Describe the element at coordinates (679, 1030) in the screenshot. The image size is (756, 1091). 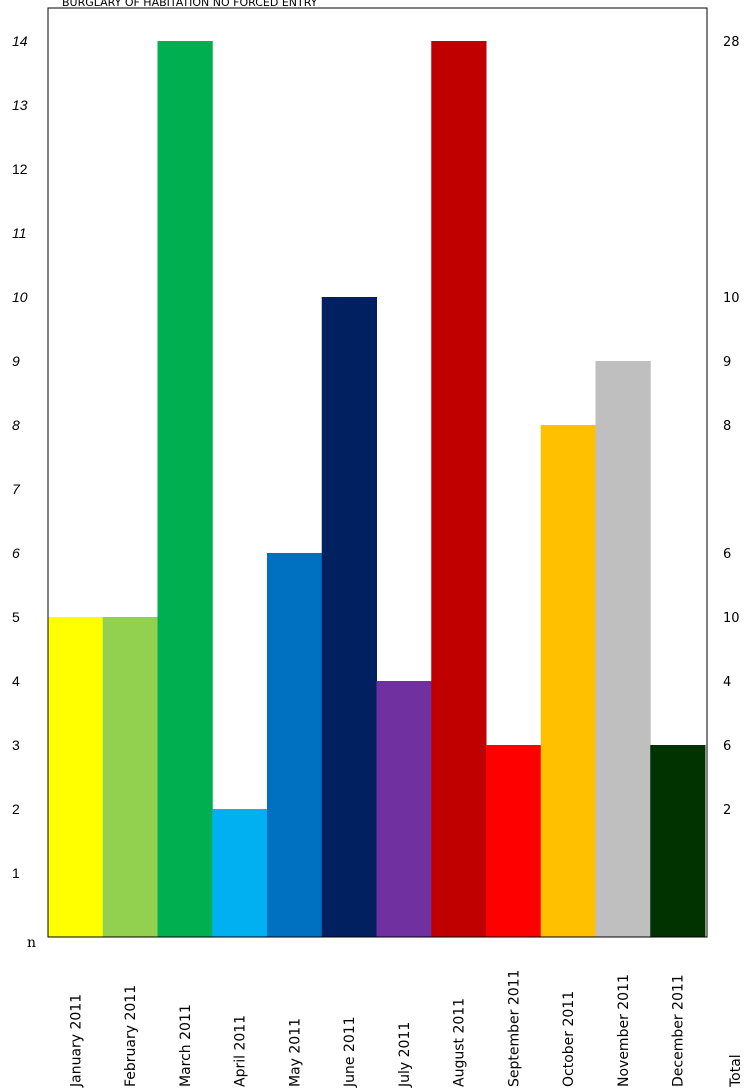
I see `x-tick-label: December 2011` at that location.